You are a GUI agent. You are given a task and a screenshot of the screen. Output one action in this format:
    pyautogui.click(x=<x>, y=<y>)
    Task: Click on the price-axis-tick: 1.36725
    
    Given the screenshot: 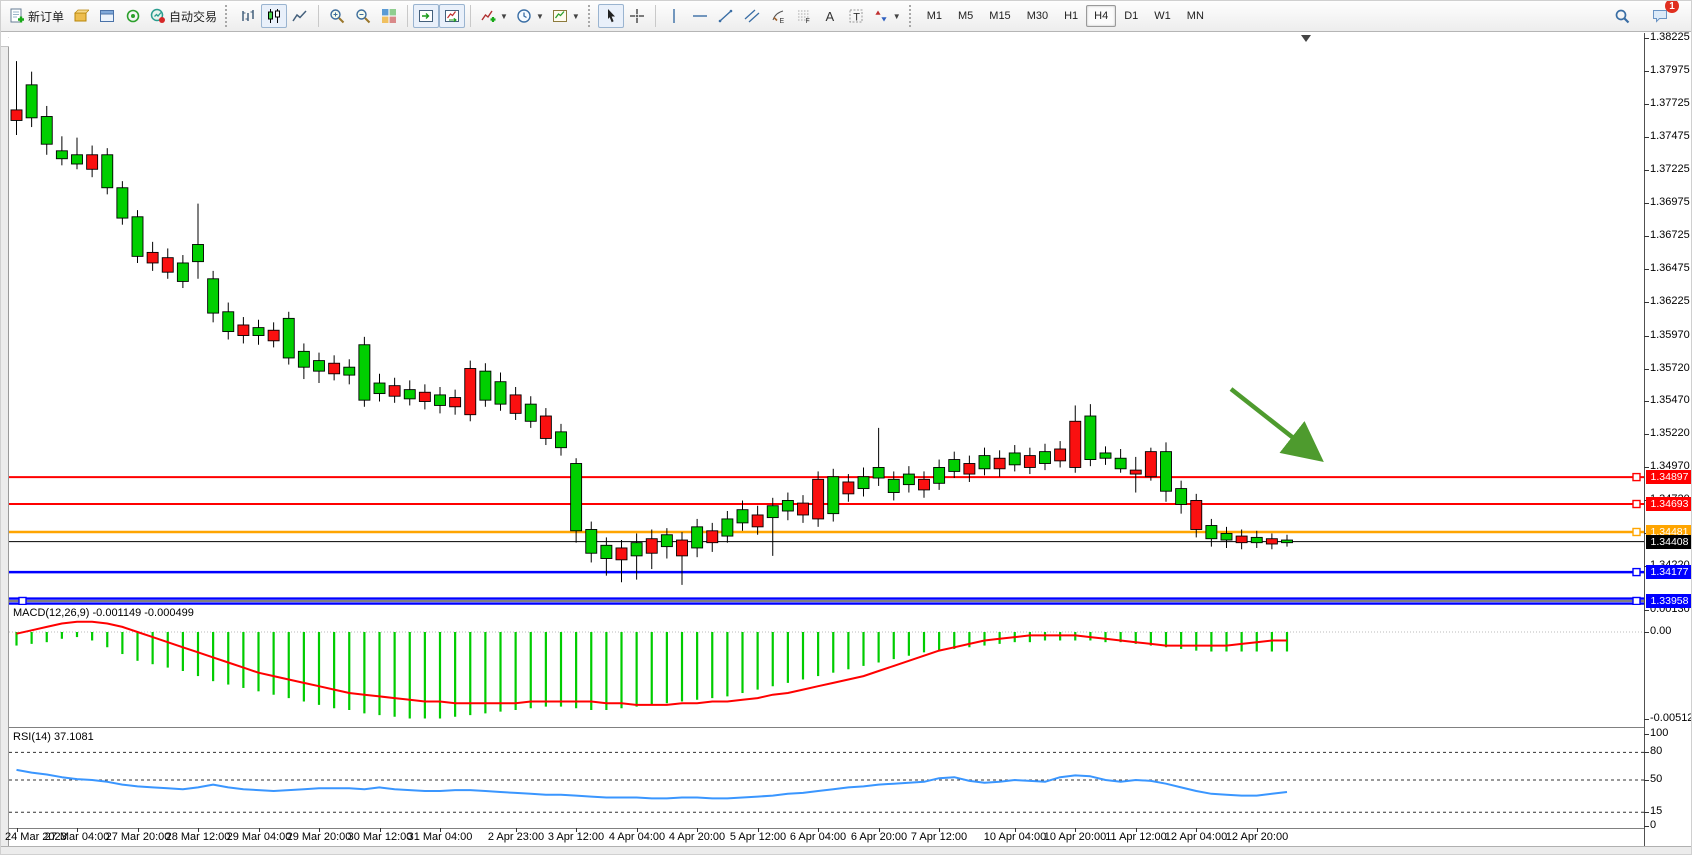 What is the action you would take?
    pyautogui.click(x=1670, y=235)
    